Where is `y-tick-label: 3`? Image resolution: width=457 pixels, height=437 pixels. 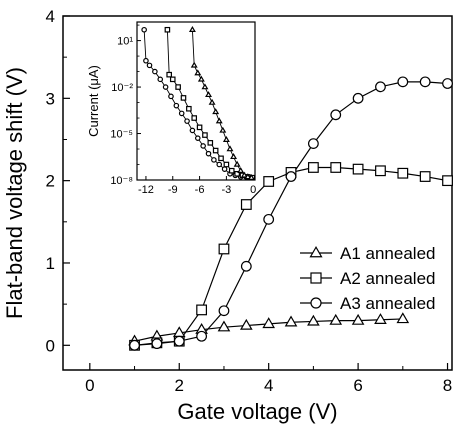 y-tick-label: 3 is located at coordinates (50, 98).